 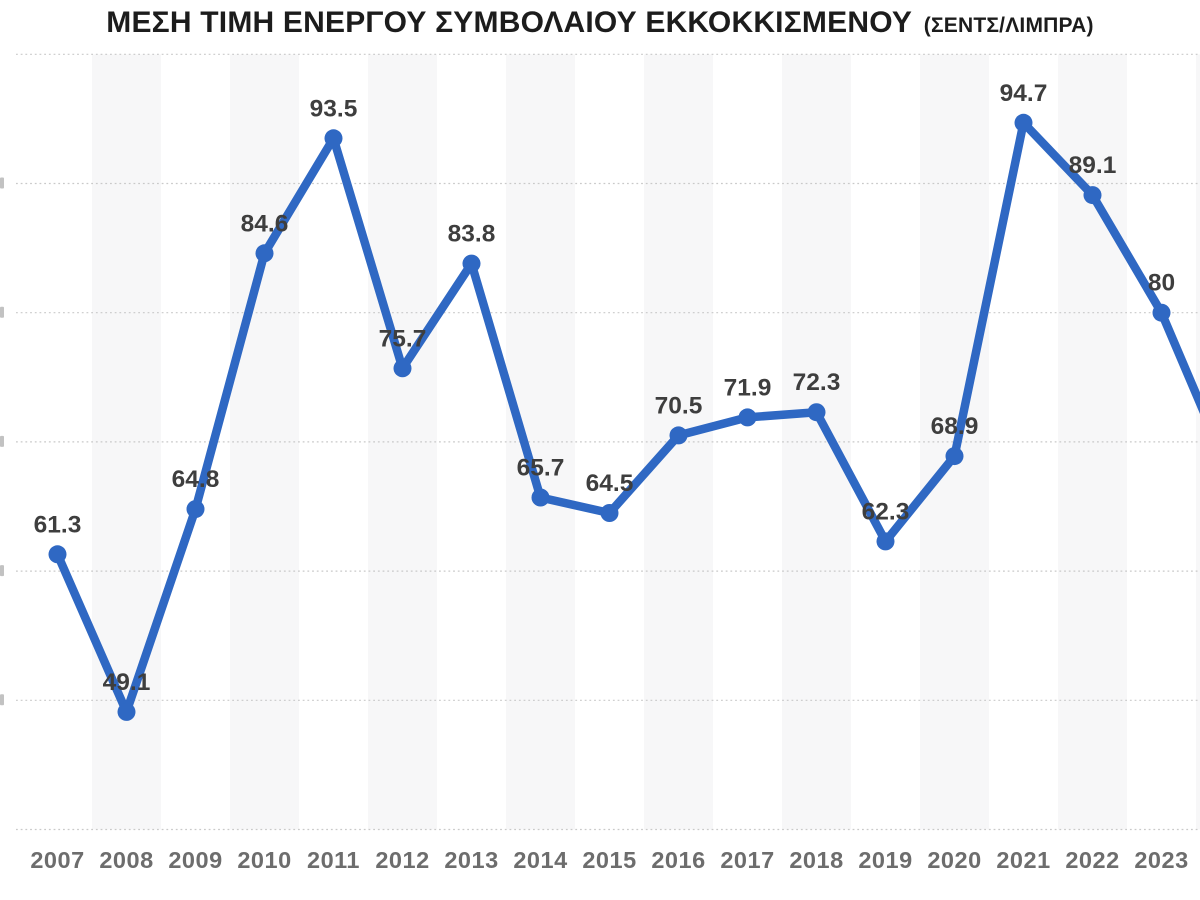 I want to click on x-axis-label-2022: 2022, so click(x=1092, y=860).